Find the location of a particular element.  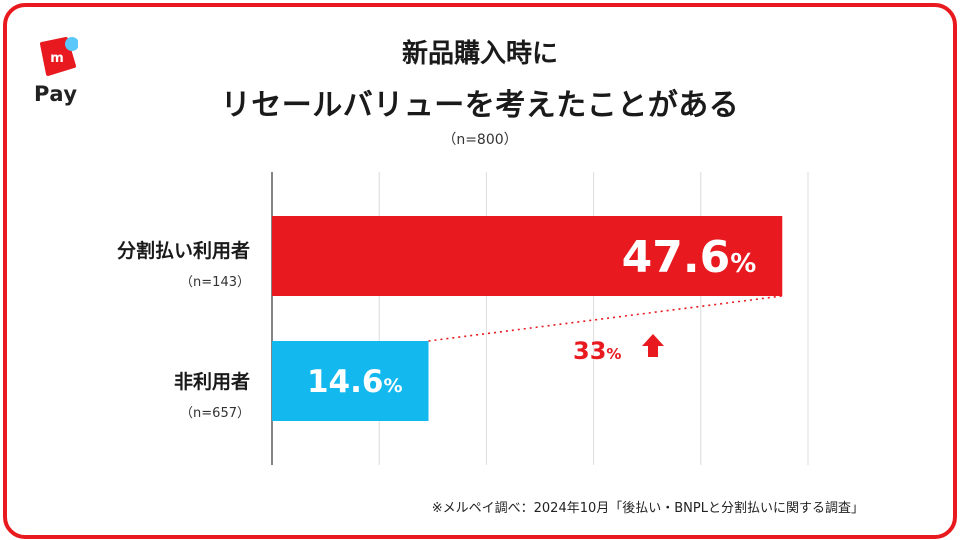

data-label-value: 14.6 is located at coordinates (345, 382).